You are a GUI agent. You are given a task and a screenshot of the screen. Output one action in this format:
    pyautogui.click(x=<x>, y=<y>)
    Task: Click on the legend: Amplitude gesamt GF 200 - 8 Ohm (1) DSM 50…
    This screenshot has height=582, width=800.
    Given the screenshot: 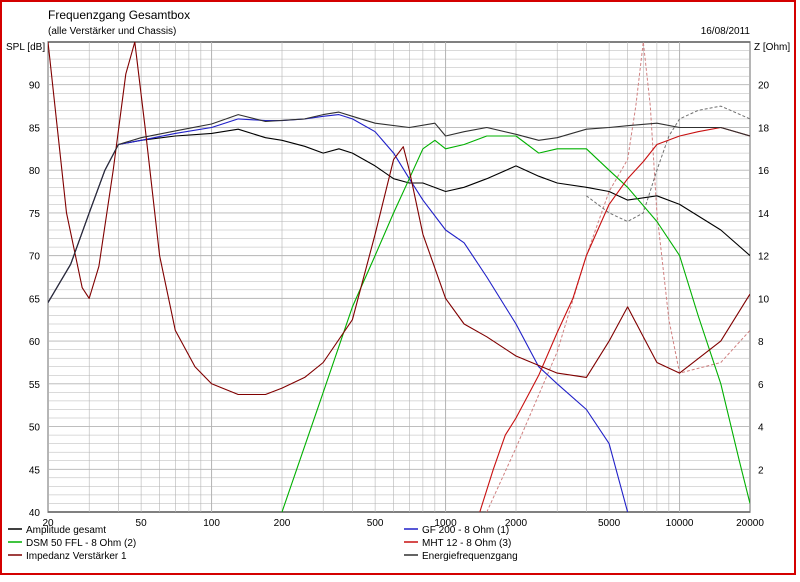 What is the action you would take?
    pyautogui.click(x=263, y=543)
    